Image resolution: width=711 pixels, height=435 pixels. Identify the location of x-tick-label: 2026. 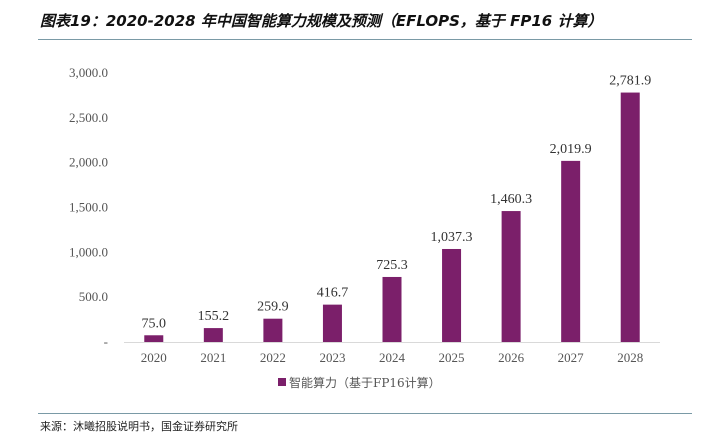
(511, 357).